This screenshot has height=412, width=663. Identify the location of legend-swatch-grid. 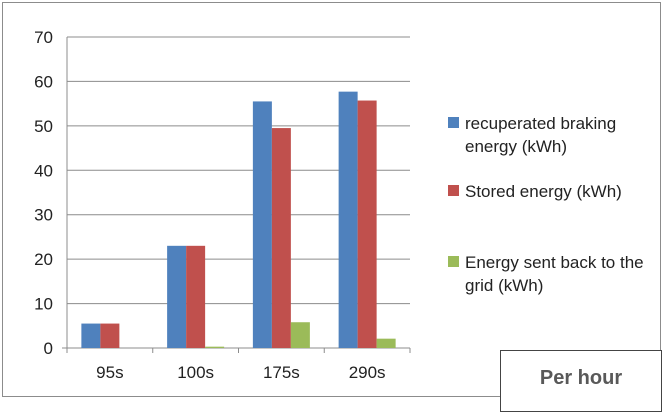
(453, 261).